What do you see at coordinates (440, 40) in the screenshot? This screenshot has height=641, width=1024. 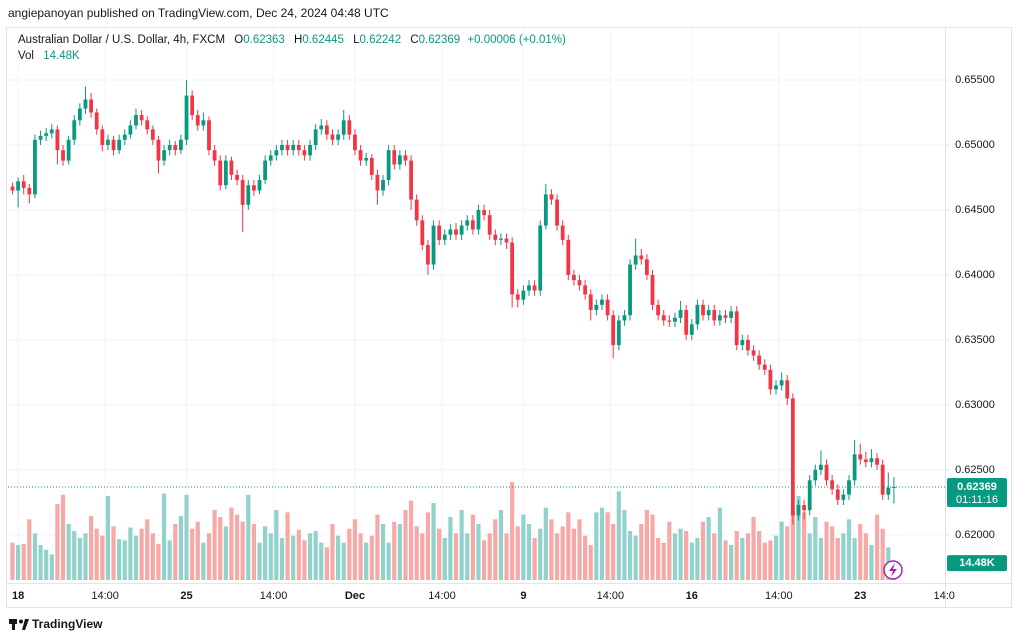 I see `ohlc-value: 0.62369` at bounding box center [440, 40].